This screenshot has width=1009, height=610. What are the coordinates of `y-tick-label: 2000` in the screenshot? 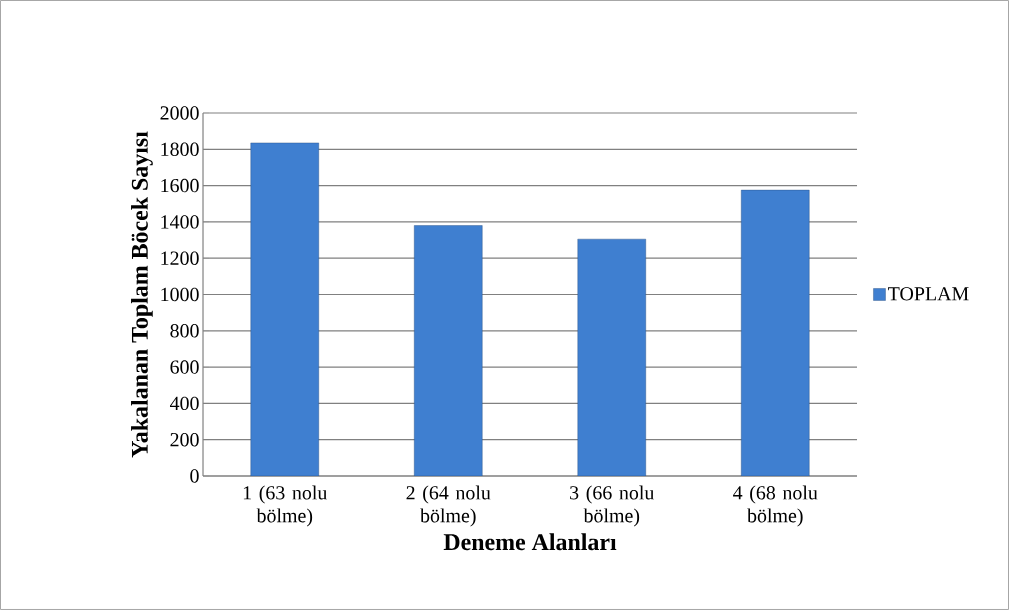 It's located at (179, 113).